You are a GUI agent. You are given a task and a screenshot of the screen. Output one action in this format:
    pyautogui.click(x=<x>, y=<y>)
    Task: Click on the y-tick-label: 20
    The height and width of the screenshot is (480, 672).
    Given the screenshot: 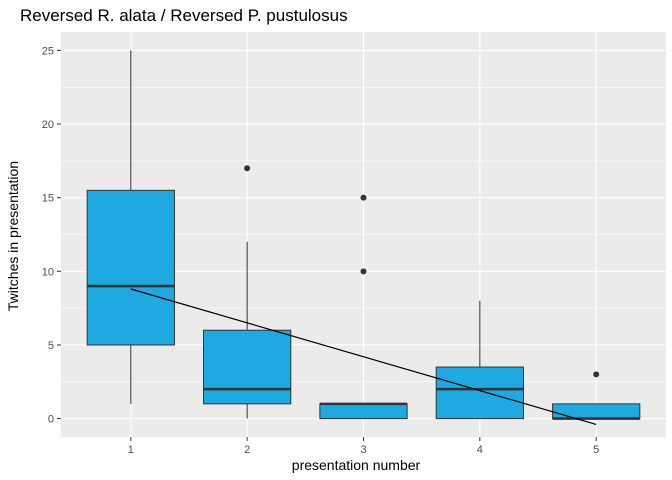 What is the action you would take?
    pyautogui.click(x=48, y=125)
    